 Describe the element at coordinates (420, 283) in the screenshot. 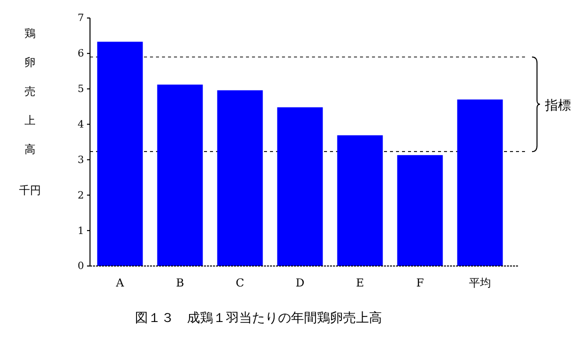

I see `x-tick-label: F` at that location.